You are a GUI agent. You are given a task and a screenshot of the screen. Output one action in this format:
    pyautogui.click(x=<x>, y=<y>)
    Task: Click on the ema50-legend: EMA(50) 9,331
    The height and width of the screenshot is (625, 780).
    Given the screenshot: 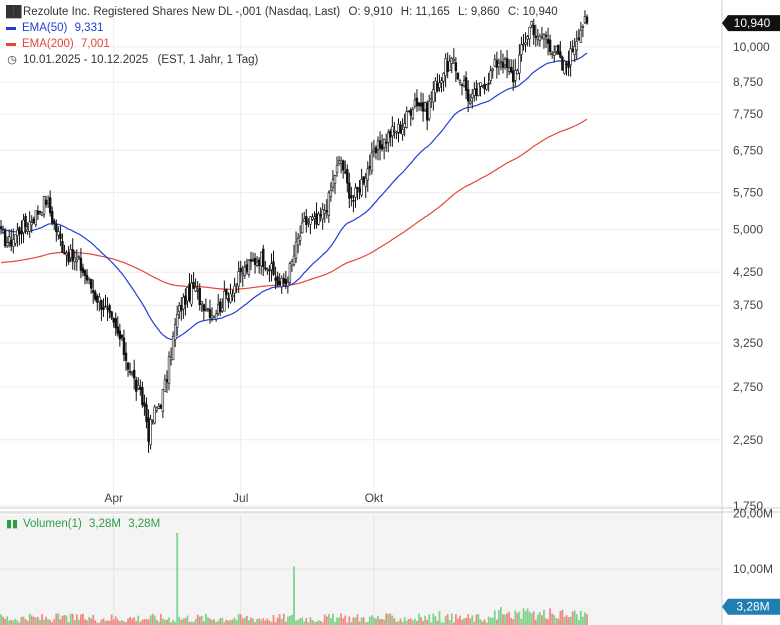 What is the action you would take?
    pyautogui.click(x=54, y=28)
    